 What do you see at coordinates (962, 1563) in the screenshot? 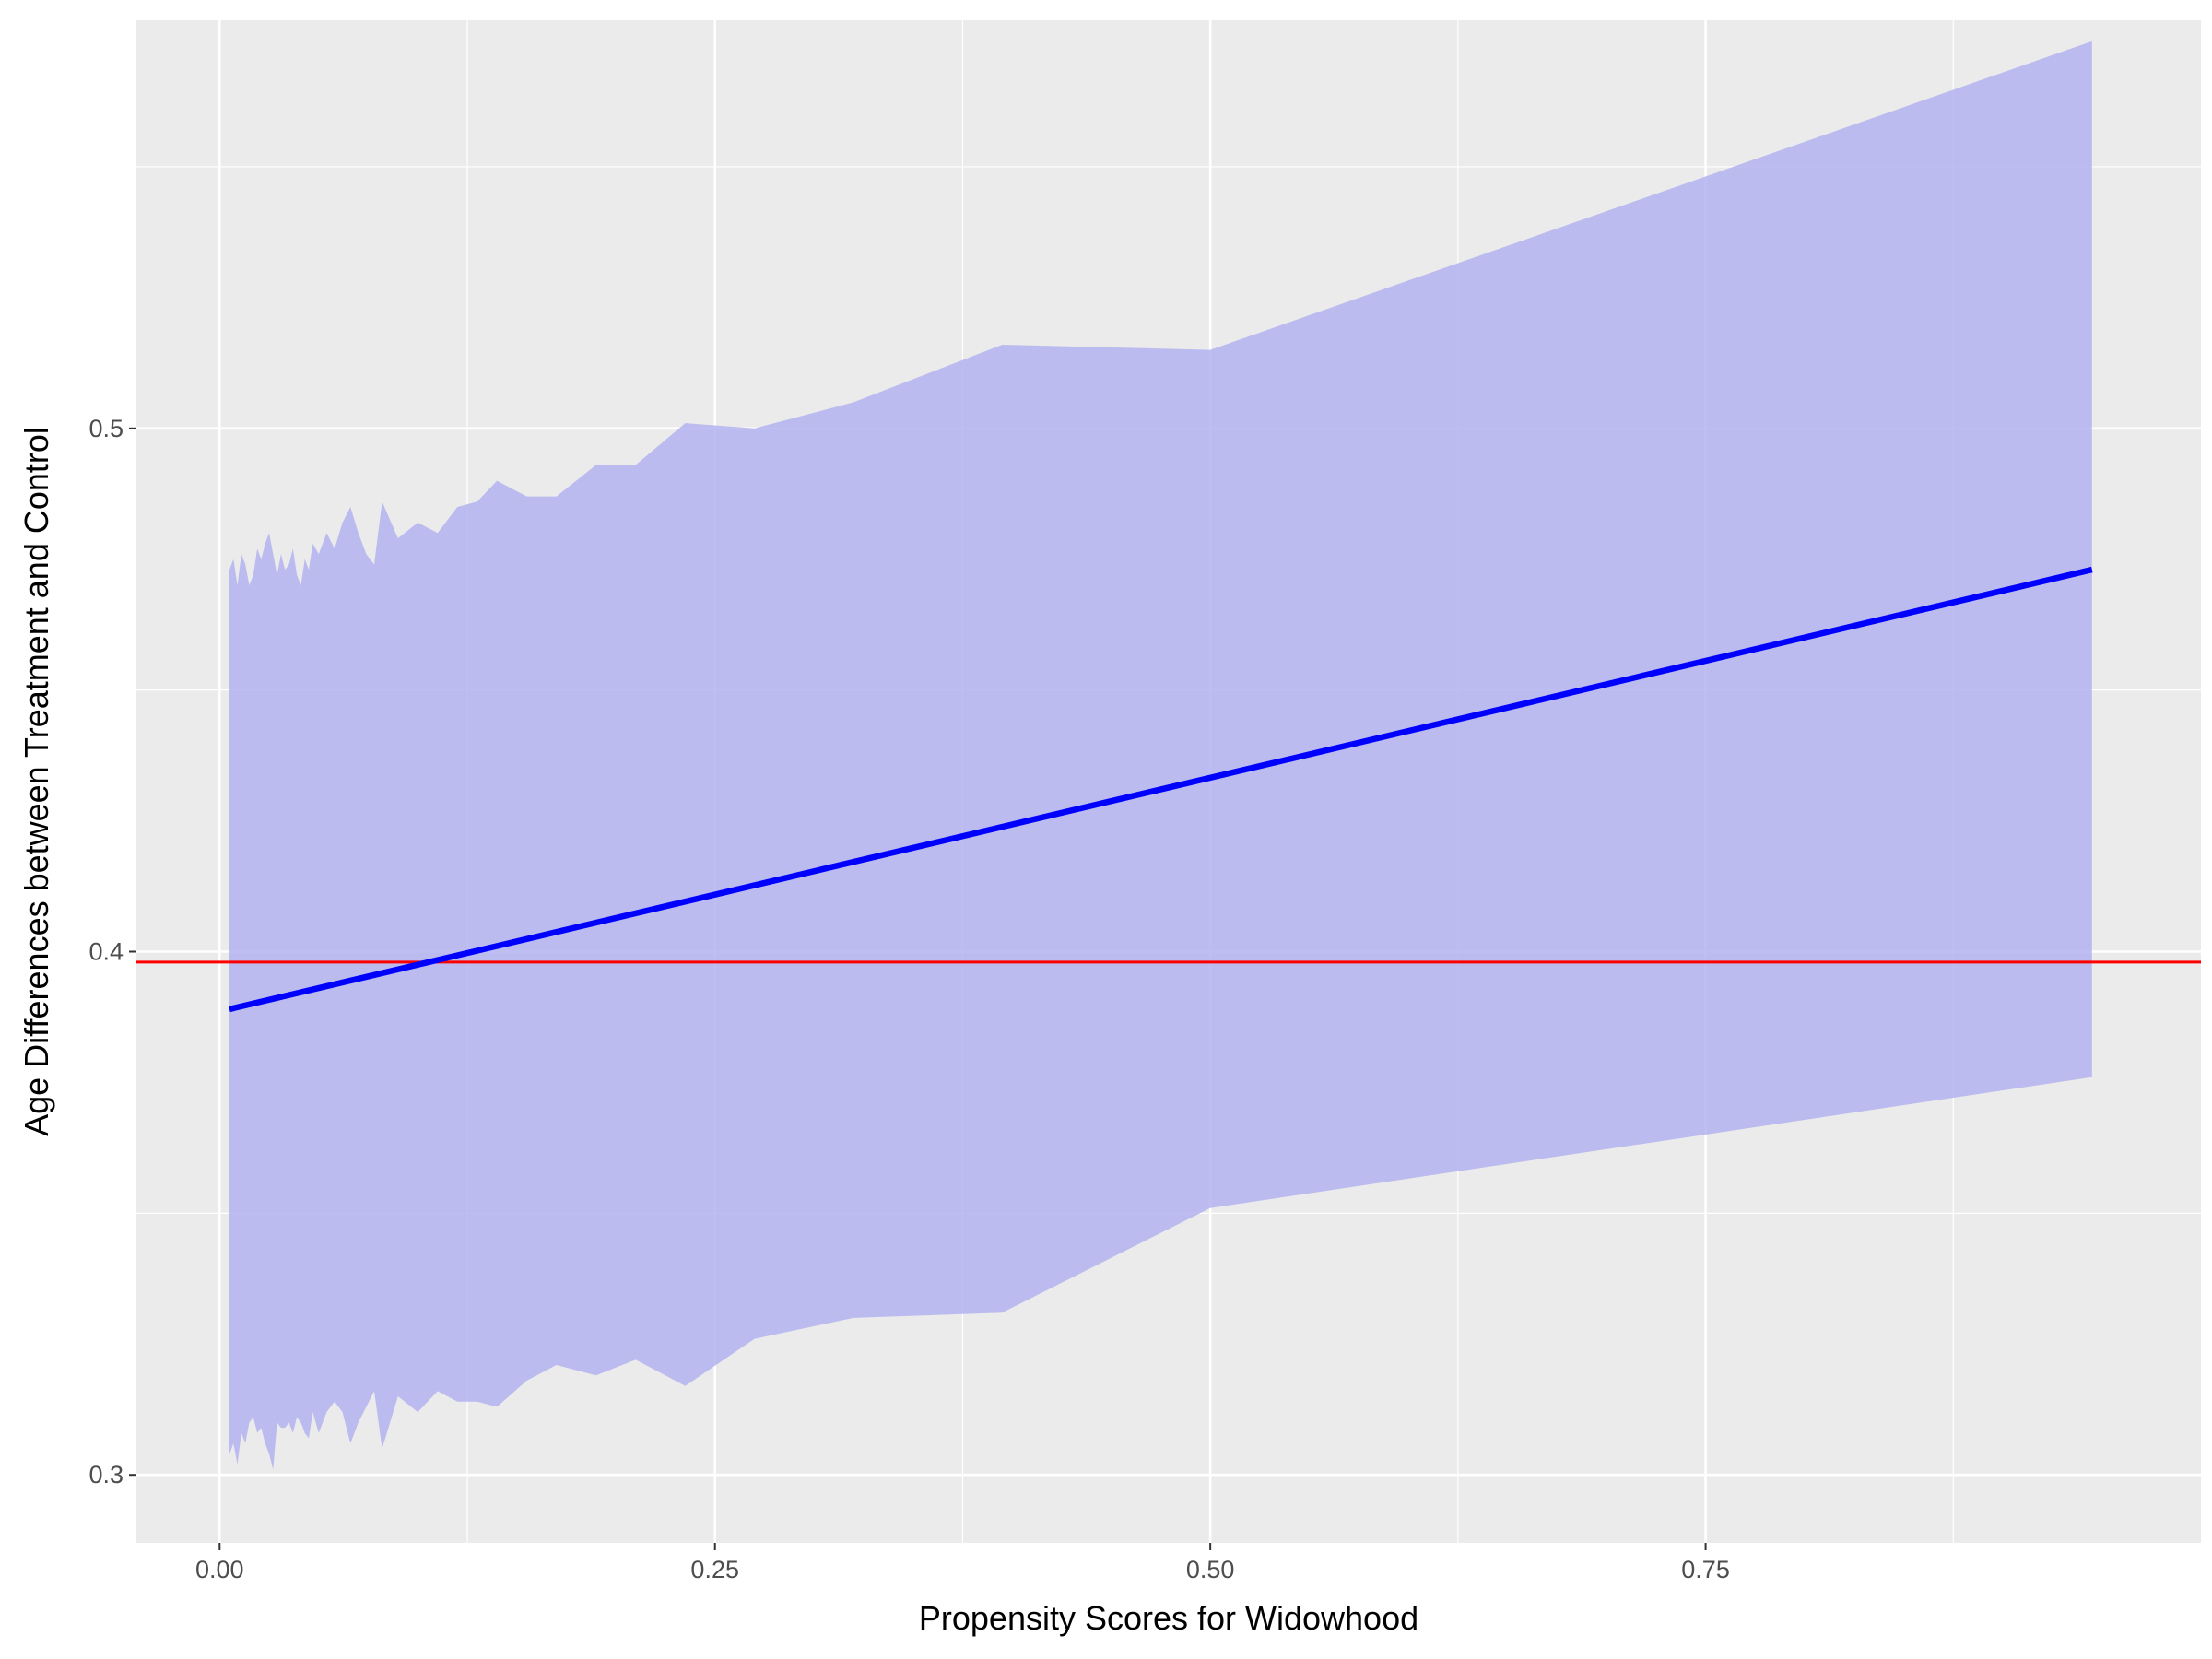
I see `x-axis: 0.00 0.25 0.50 0.75` at bounding box center [962, 1563].